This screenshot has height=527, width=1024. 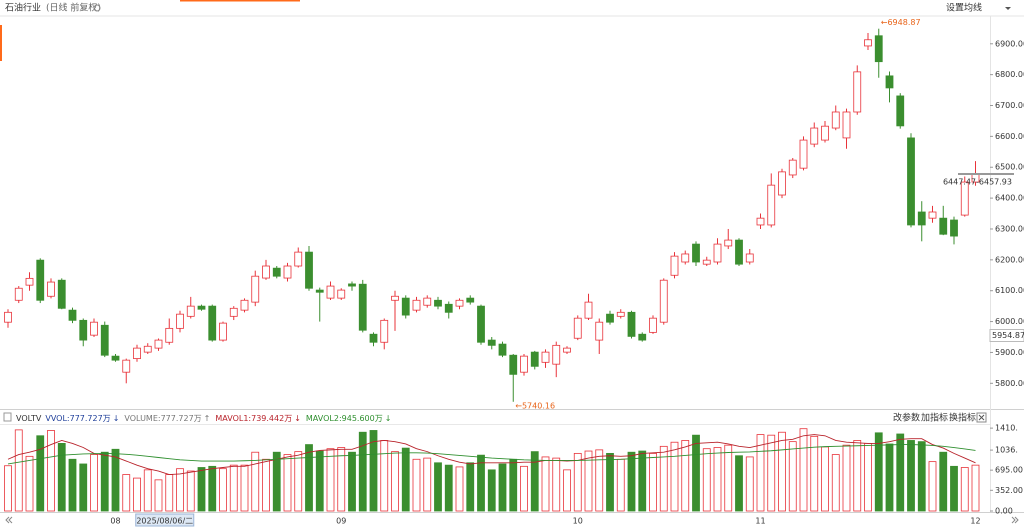 I want to click on y-tick-label: 6800.00, so click(x=1009, y=74).